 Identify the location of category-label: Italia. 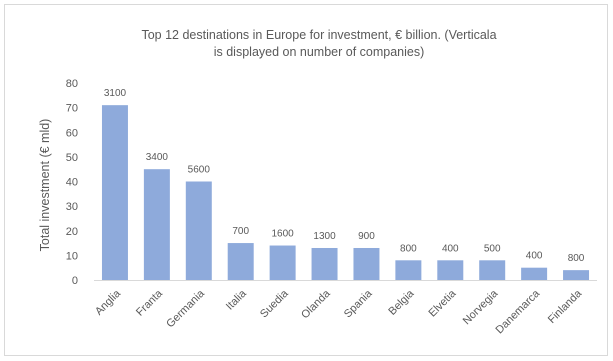
(237, 300).